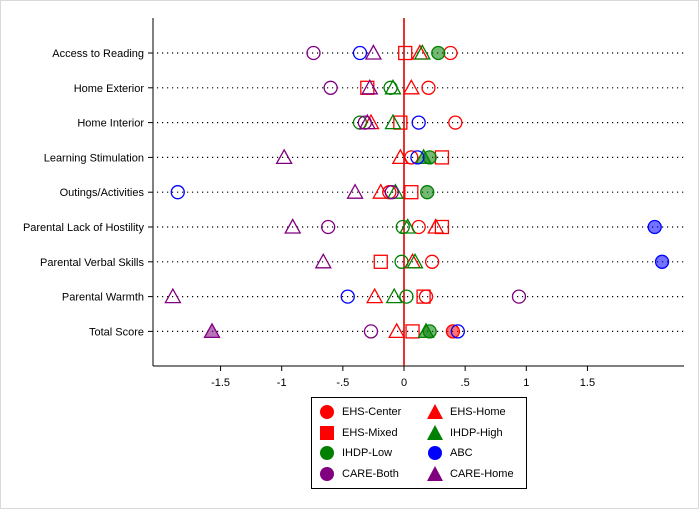  What do you see at coordinates (461, 453) in the screenshot?
I see `legend-label: ABC` at bounding box center [461, 453].